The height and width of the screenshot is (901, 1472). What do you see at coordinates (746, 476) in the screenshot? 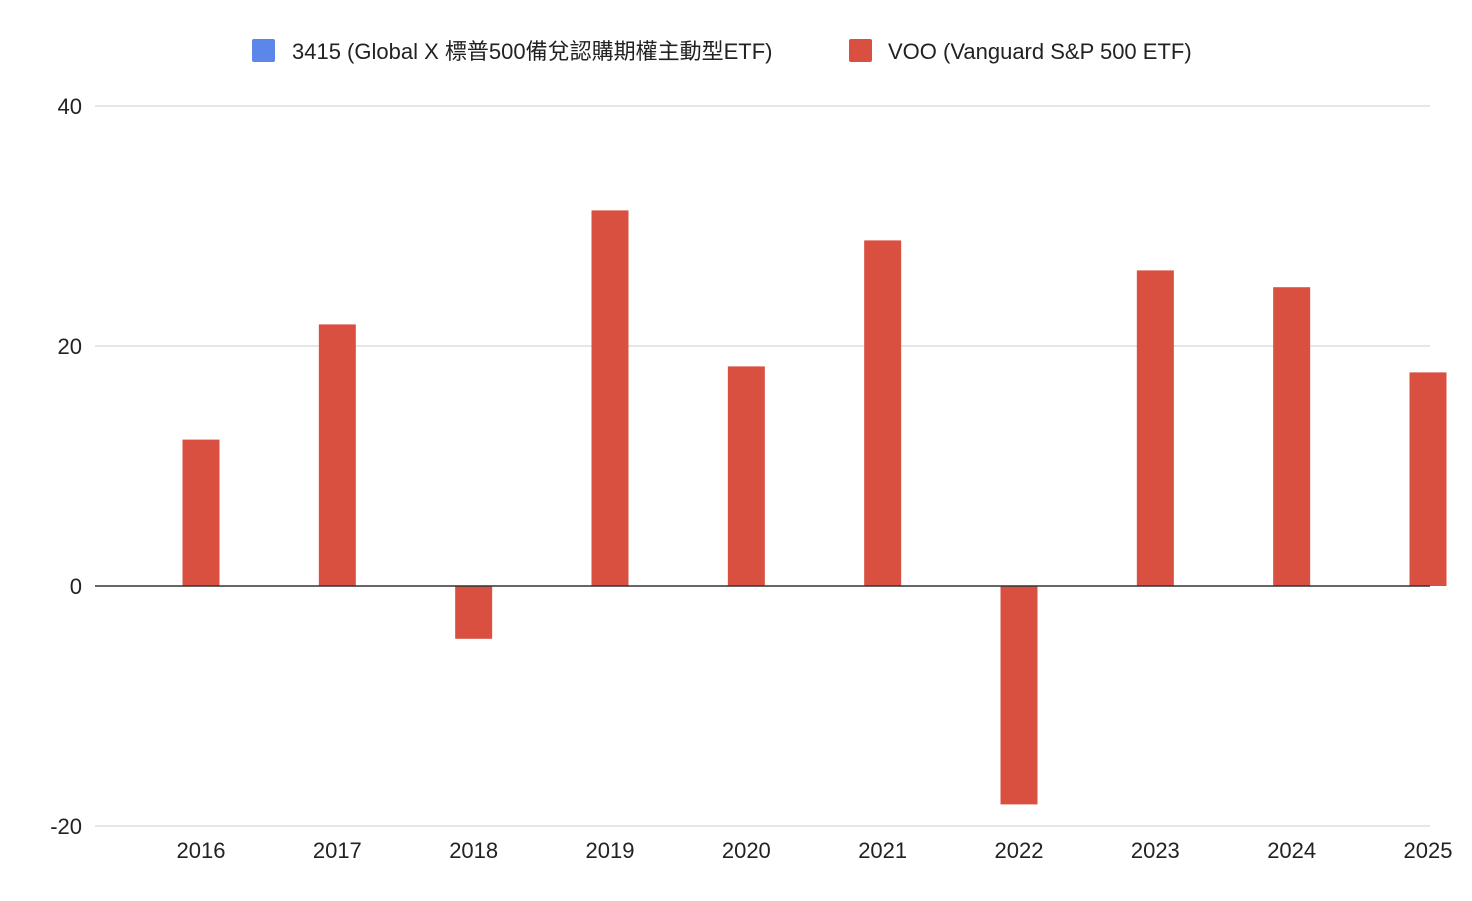
I see `bar-2020` at bounding box center [746, 476].